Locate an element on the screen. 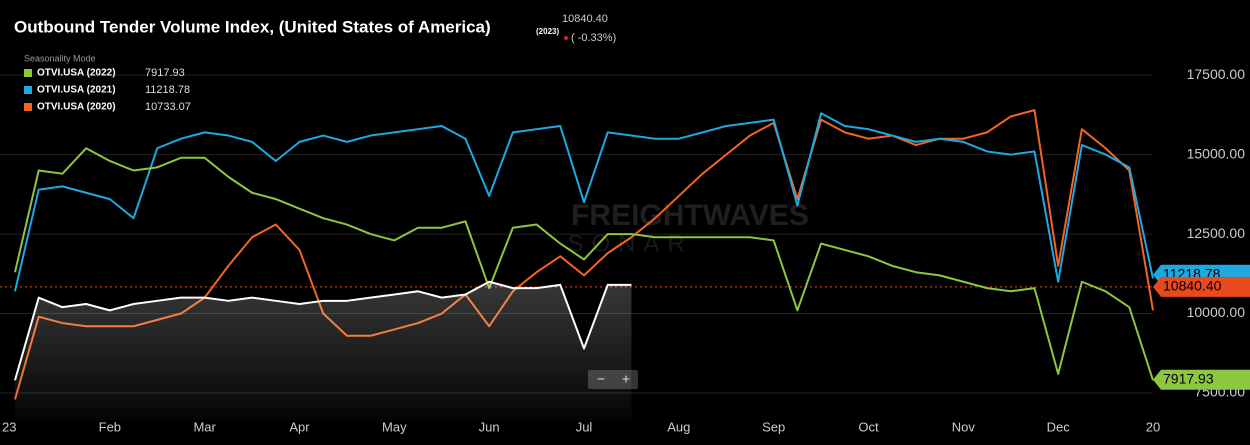 This screenshot has height=445, width=1250. x-tick-label: Apr is located at coordinates (299, 426).